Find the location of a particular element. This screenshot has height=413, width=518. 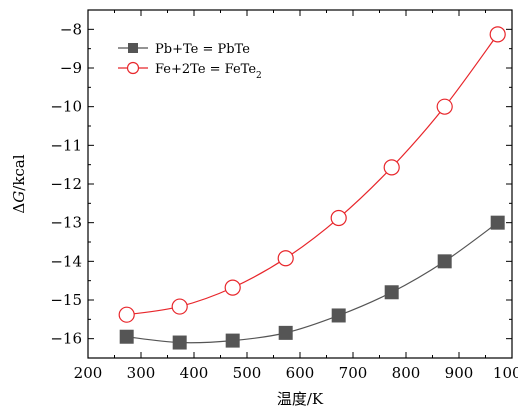

y-tick-label: −16 is located at coordinates (66, 339).